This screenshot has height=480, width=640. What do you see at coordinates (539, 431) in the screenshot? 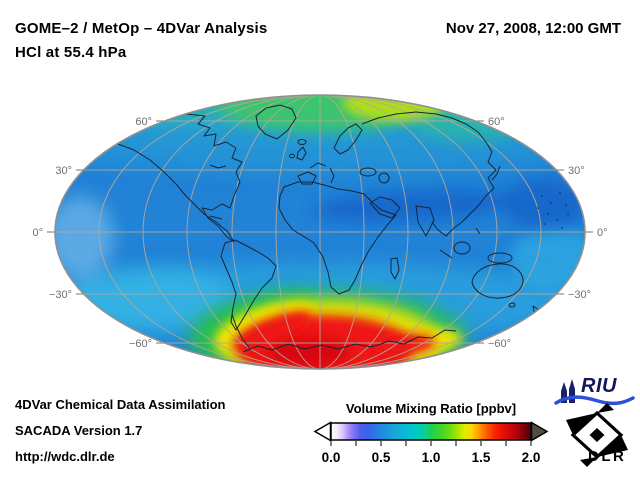
I see `colorbar-right-arrow` at bounding box center [539, 431].